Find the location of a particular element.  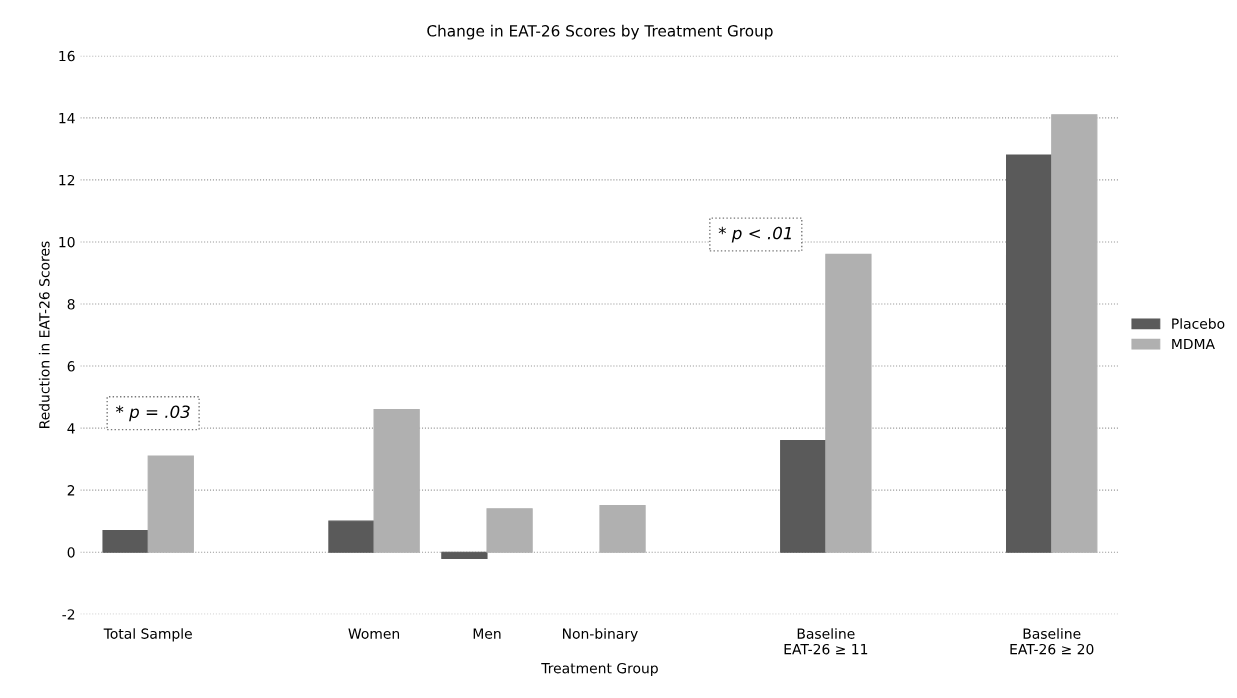

x-tick-label: Total Sample is located at coordinates (147, 635).